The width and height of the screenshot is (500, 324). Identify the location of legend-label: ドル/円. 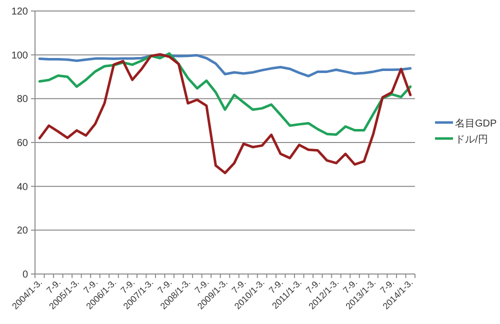
(471, 140).